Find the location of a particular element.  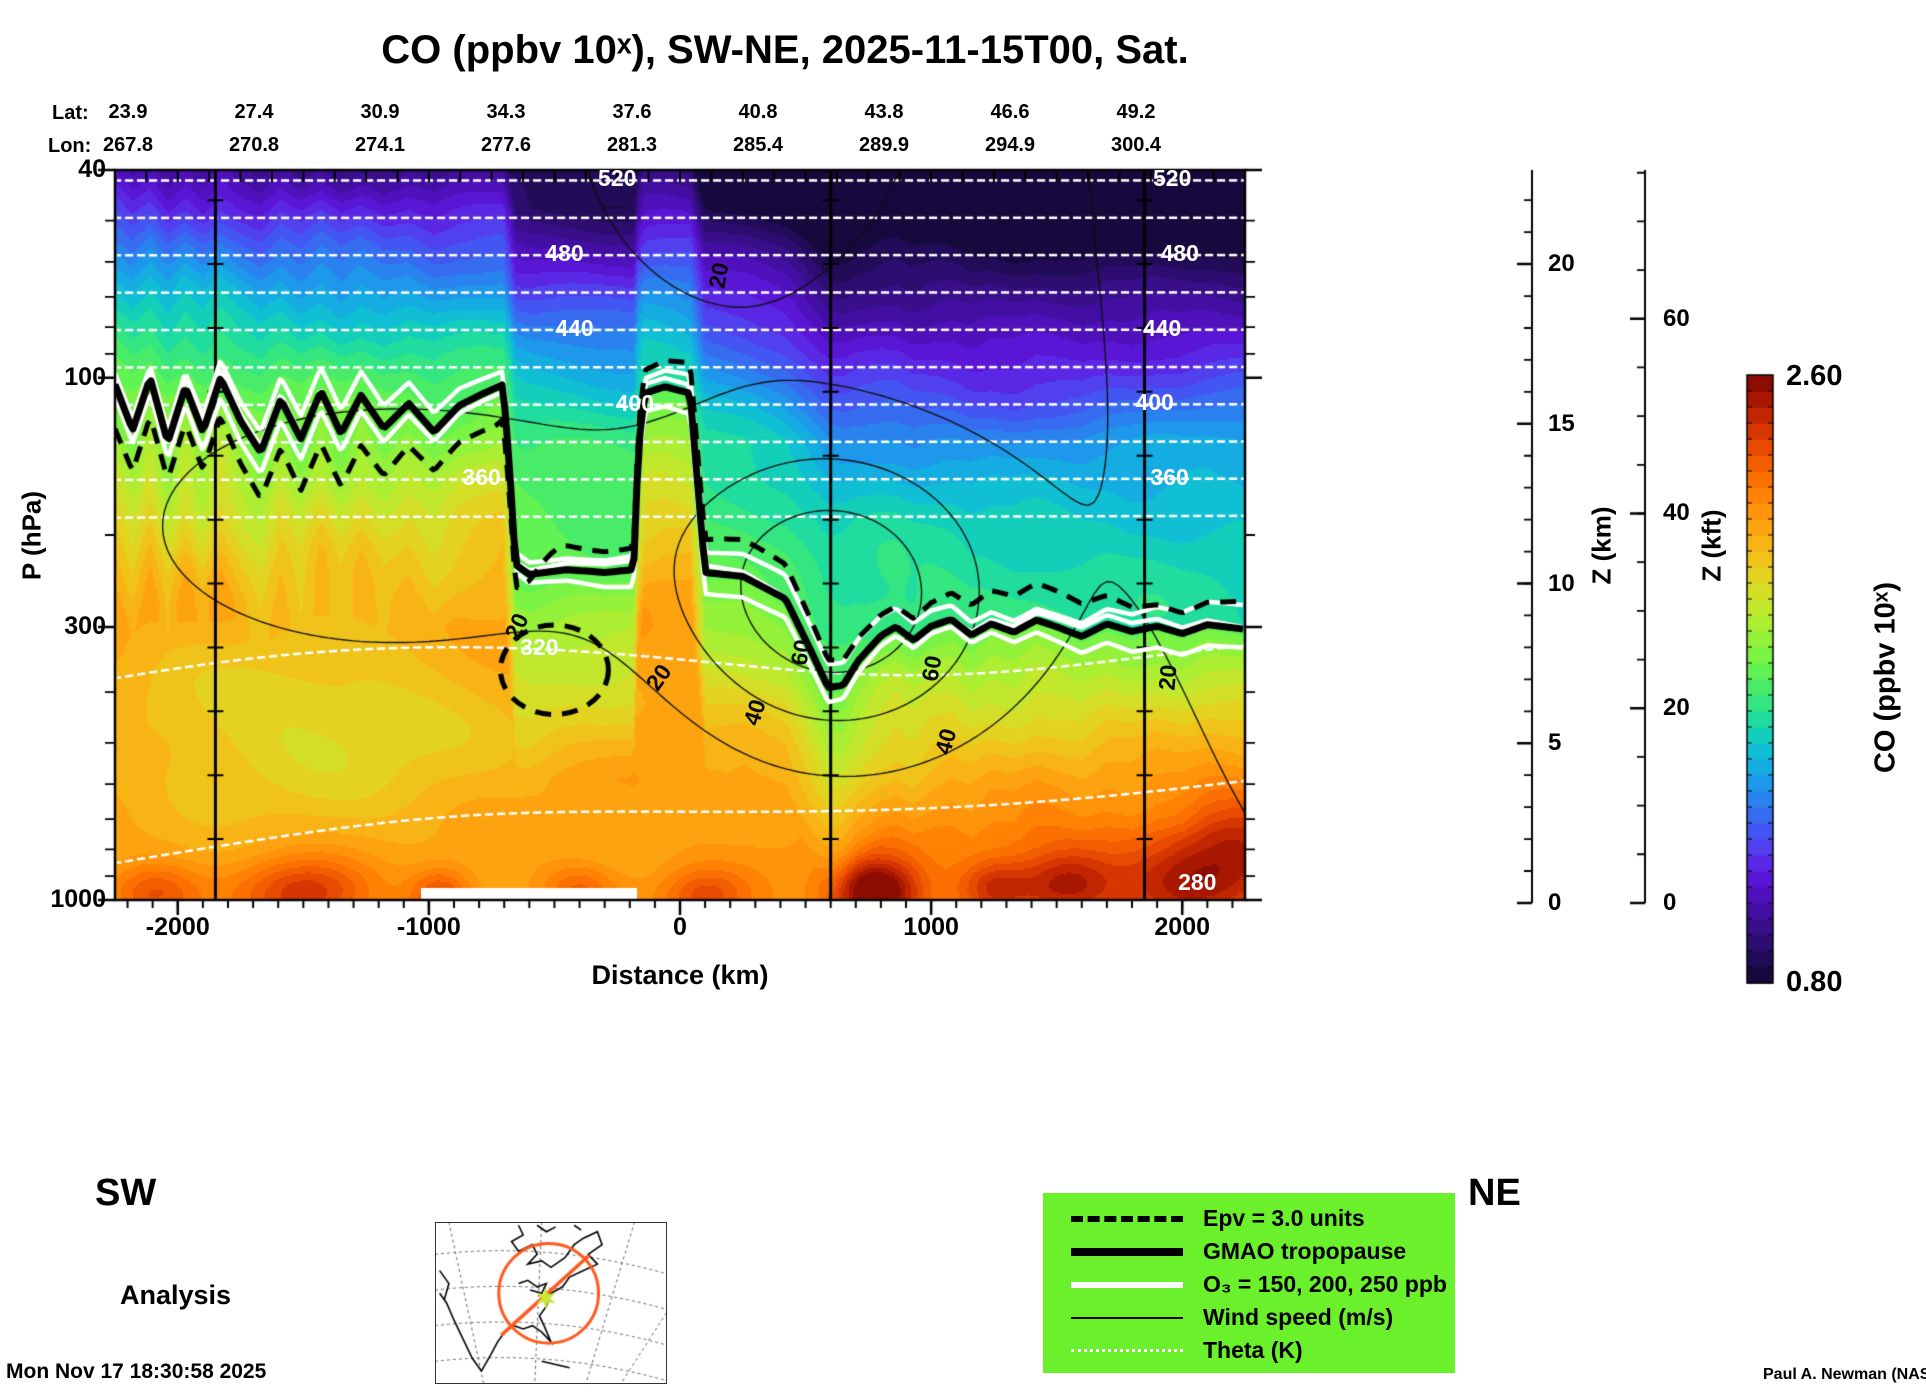

theta-contour-label: 280 is located at coordinates (1197, 881).